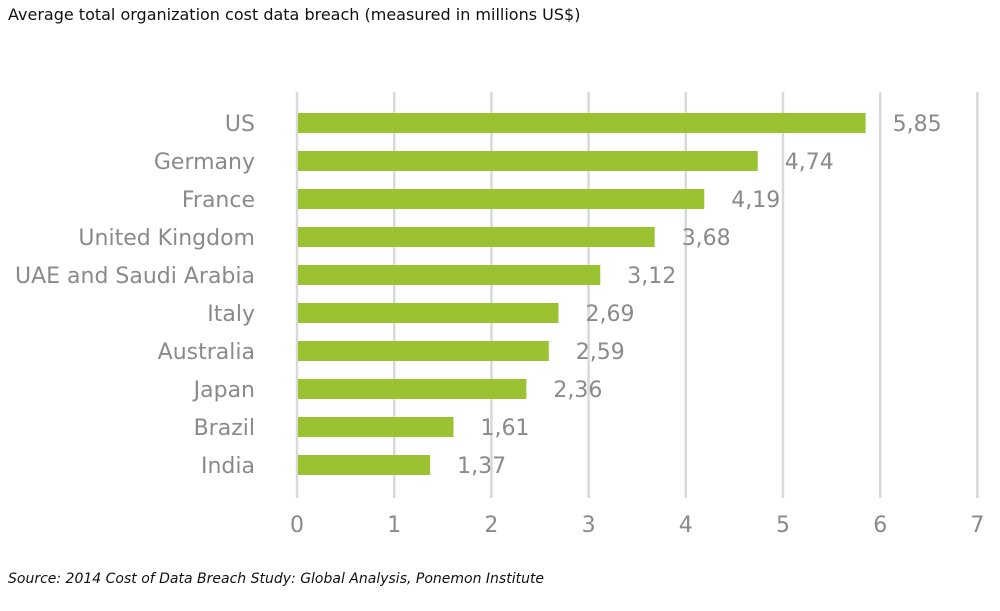 Image resolution: width=1000 pixels, height=611 pixels. I want to click on category-label: US, so click(240, 124).